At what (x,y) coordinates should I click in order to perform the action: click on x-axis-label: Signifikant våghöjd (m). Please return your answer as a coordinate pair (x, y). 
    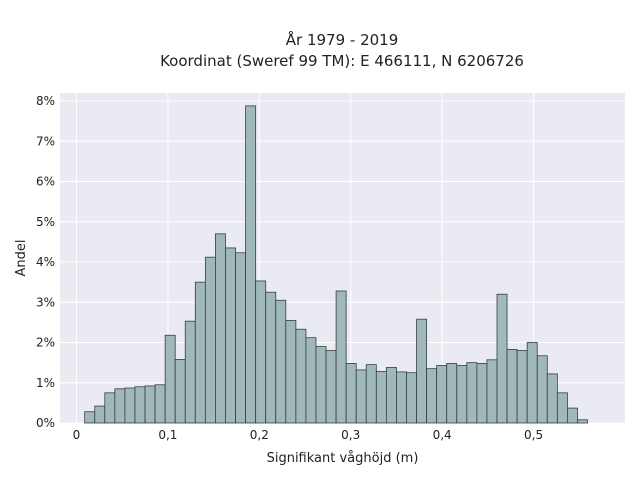
    Looking at the image, I should click on (343, 458).